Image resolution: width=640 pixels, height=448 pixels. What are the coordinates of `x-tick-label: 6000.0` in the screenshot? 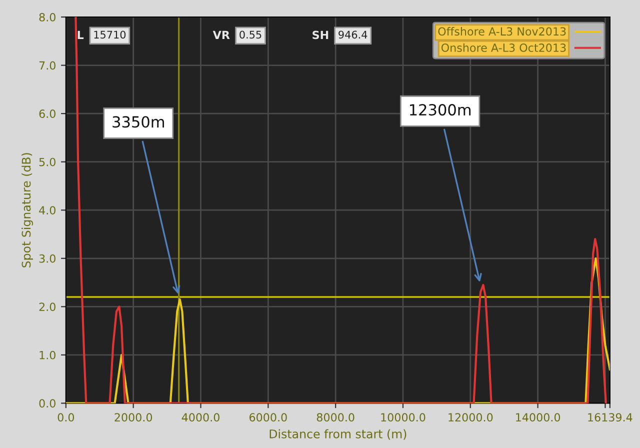 It's located at (268, 417).